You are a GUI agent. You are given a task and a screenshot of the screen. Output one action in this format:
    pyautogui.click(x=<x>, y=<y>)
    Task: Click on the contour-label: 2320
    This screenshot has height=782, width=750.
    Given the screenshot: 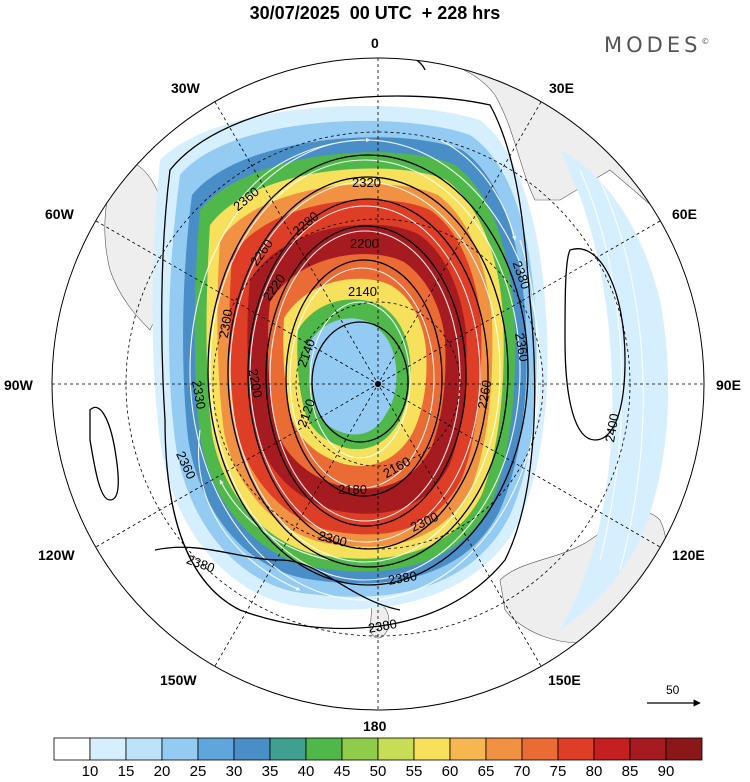 What is the action you would take?
    pyautogui.click(x=366, y=182)
    